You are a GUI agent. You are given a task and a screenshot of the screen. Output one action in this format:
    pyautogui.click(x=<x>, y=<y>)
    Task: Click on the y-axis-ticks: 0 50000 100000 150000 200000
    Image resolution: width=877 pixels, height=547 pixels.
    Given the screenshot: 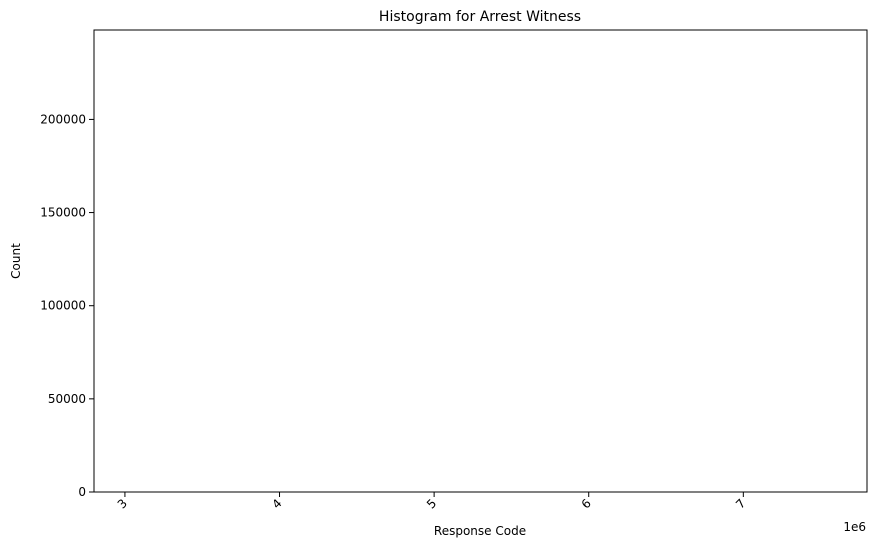 What is the action you would take?
    pyautogui.click(x=67, y=305)
    